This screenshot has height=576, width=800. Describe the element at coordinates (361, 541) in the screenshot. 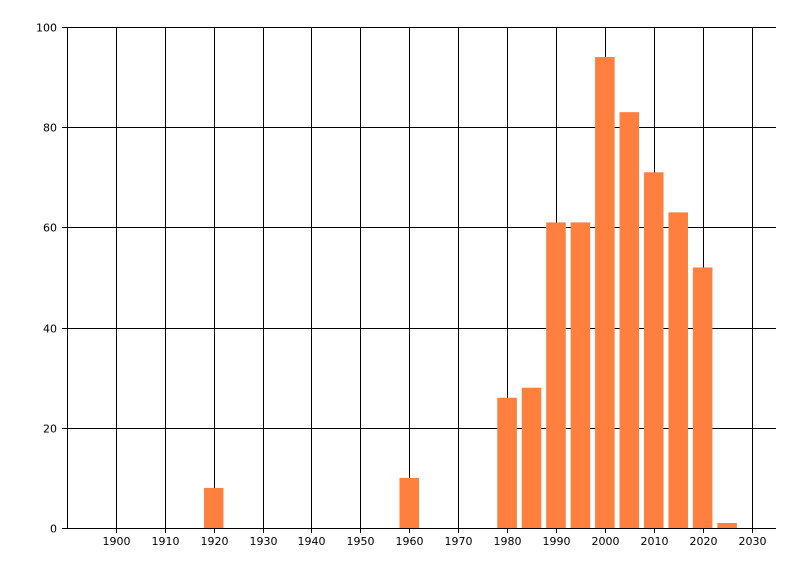

I see `x-tick-label-1950: 1950` at that location.